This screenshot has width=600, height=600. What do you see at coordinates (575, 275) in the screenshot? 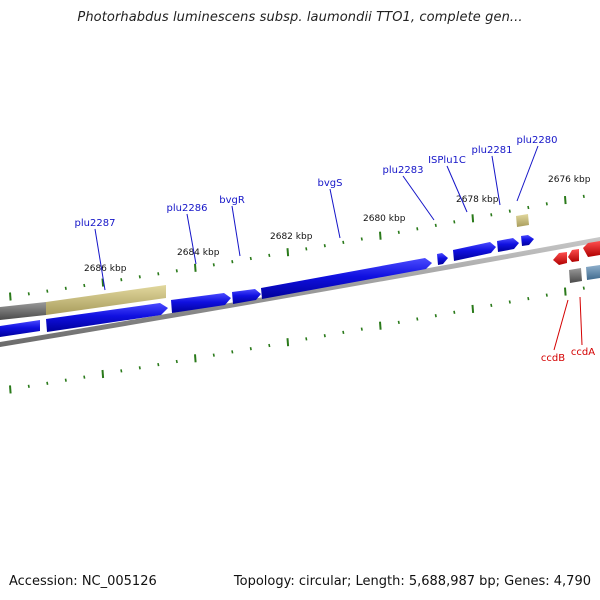
I see `gray-region-block` at bounding box center [575, 275].